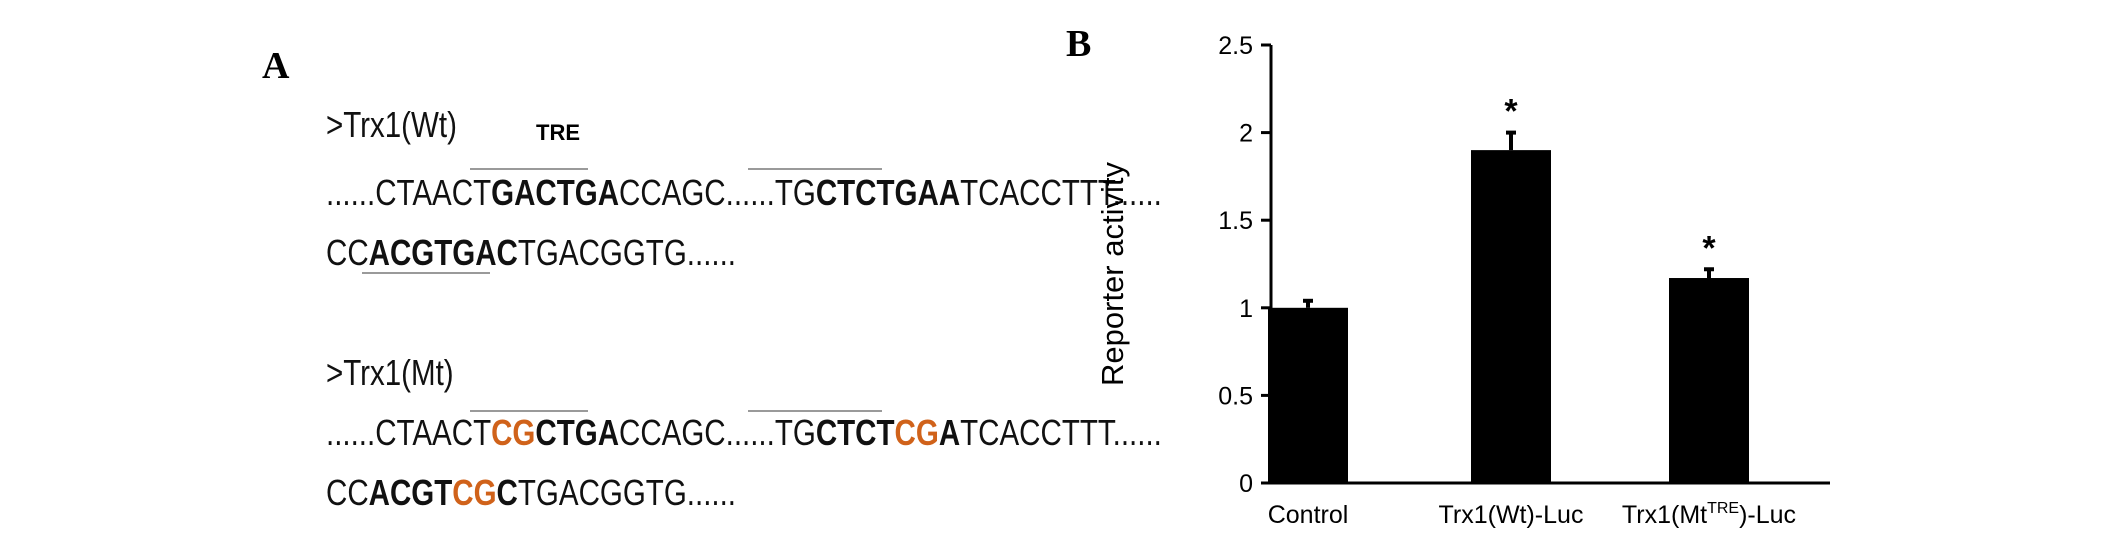  What do you see at coordinates (1246, 134) in the screenshot?
I see `y-tick-label: 2` at bounding box center [1246, 134].